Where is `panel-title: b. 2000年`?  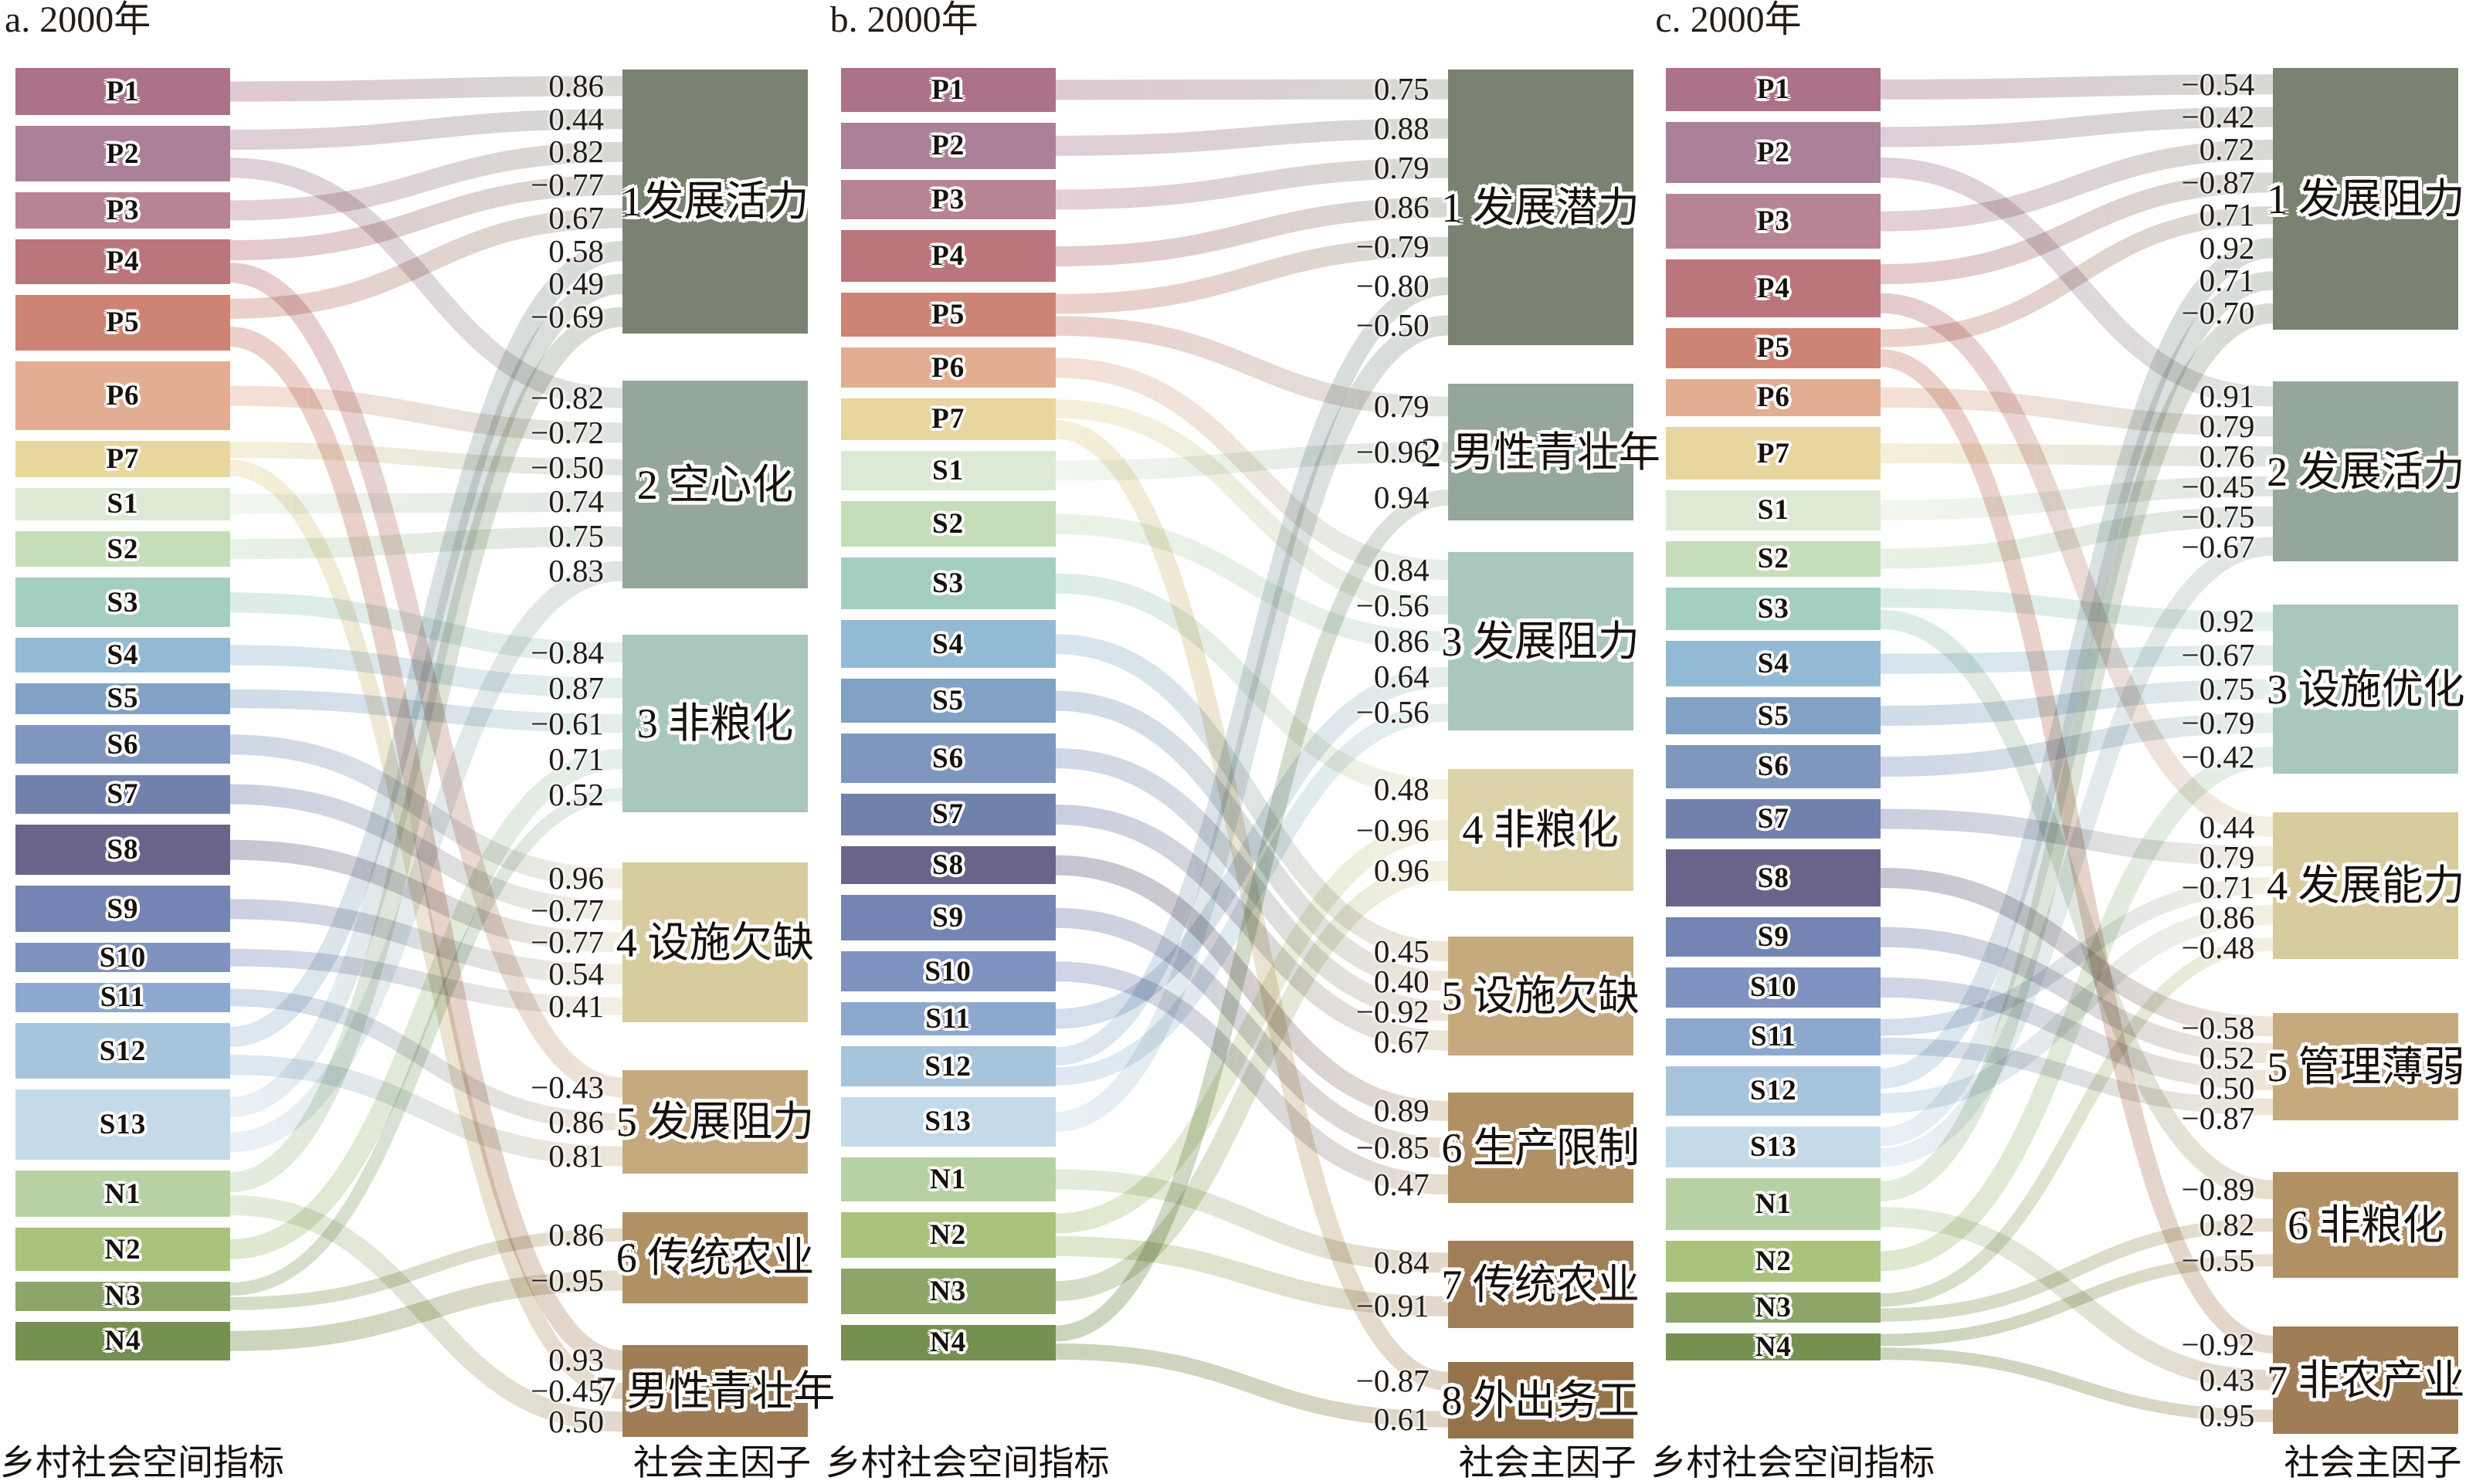
panel-title: b. 2000年 is located at coordinates (904, 20).